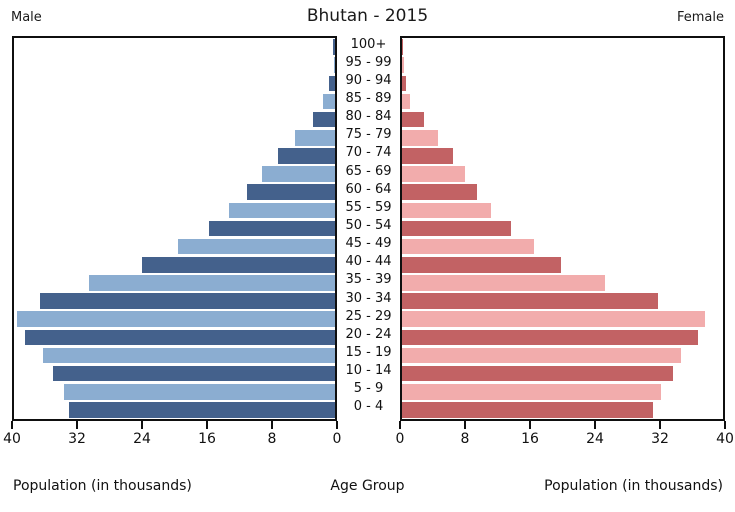 The image size is (735, 512). Describe the element at coordinates (368, 98) in the screenshot. I see `age-group-label-85-89: 85 - 89` at that location.